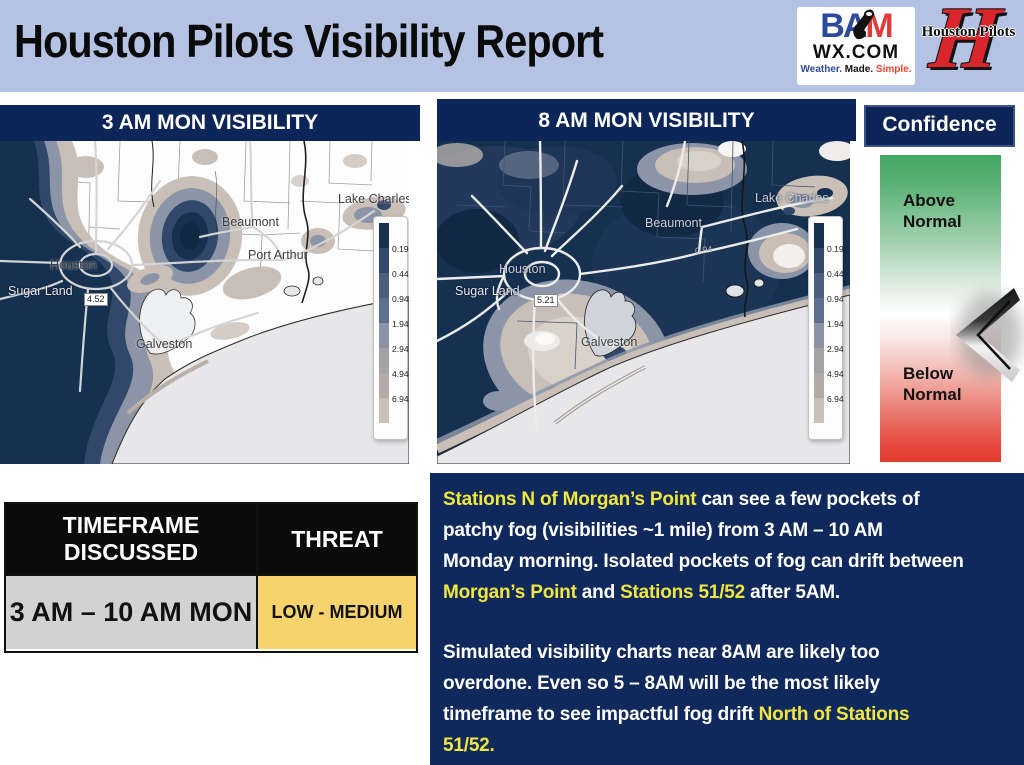 Image resolution: width=1024 pixels, height=765 pixels. Describe the element at coordinates (863, 28) in the screenshot. I see `megaphone-icon` at that location.